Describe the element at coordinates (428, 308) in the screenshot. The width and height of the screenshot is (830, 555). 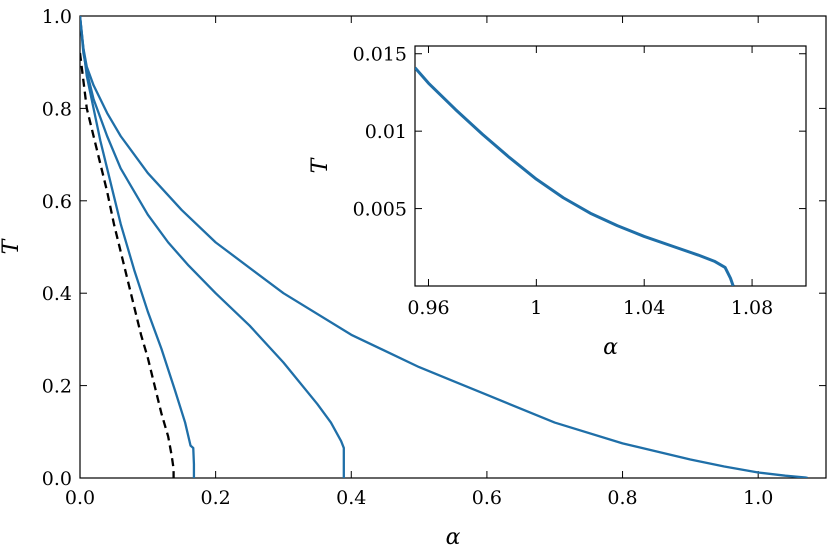
I see `inset-x-tick-label: 0.96` at that location.